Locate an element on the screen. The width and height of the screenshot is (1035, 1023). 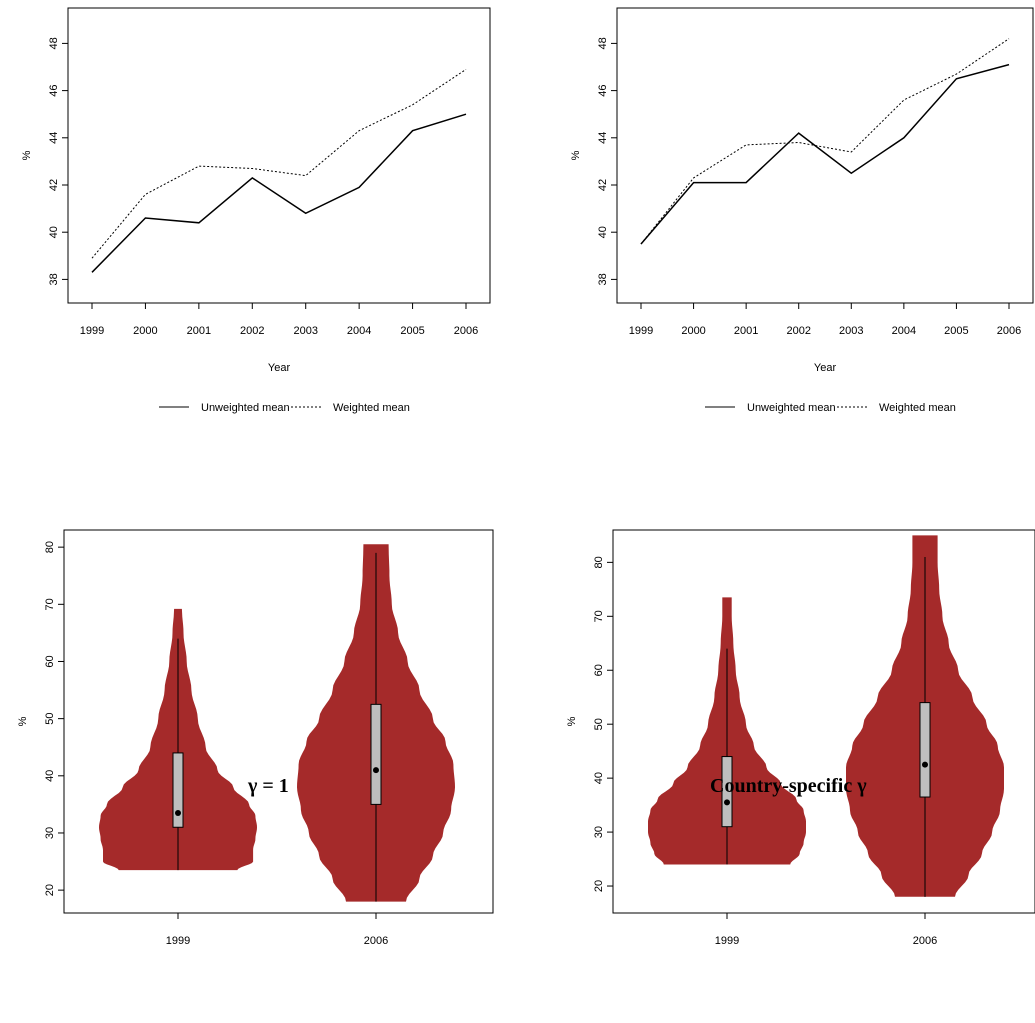
caption-right: Country-specific γ is located at coordinates (788, 786).